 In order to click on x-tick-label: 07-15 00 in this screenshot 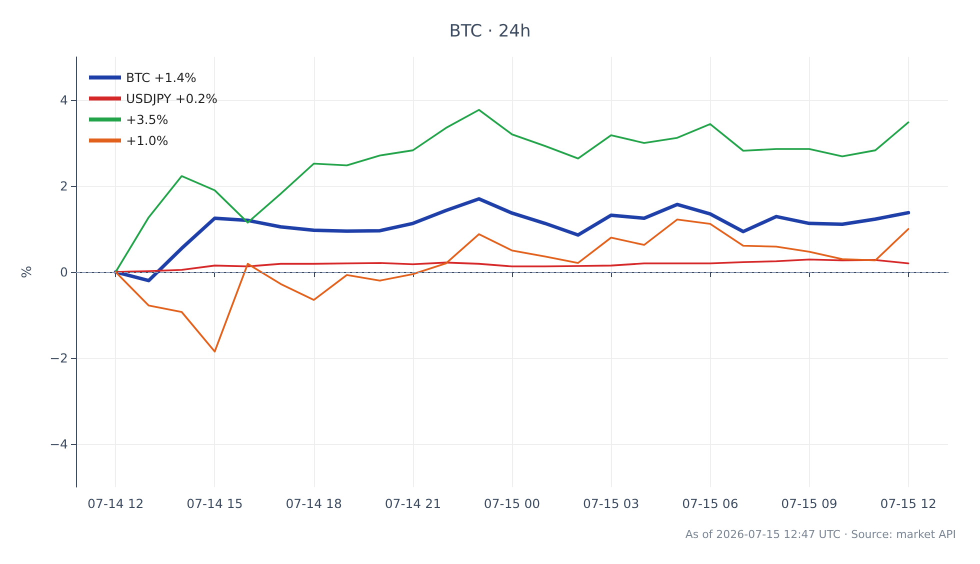, I will do `click(512, 503)`.